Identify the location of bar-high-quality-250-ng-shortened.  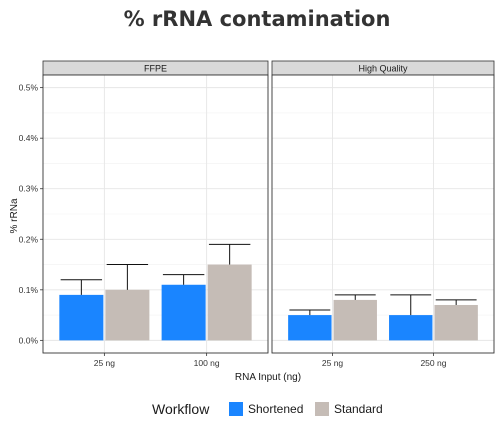
(411, 328).